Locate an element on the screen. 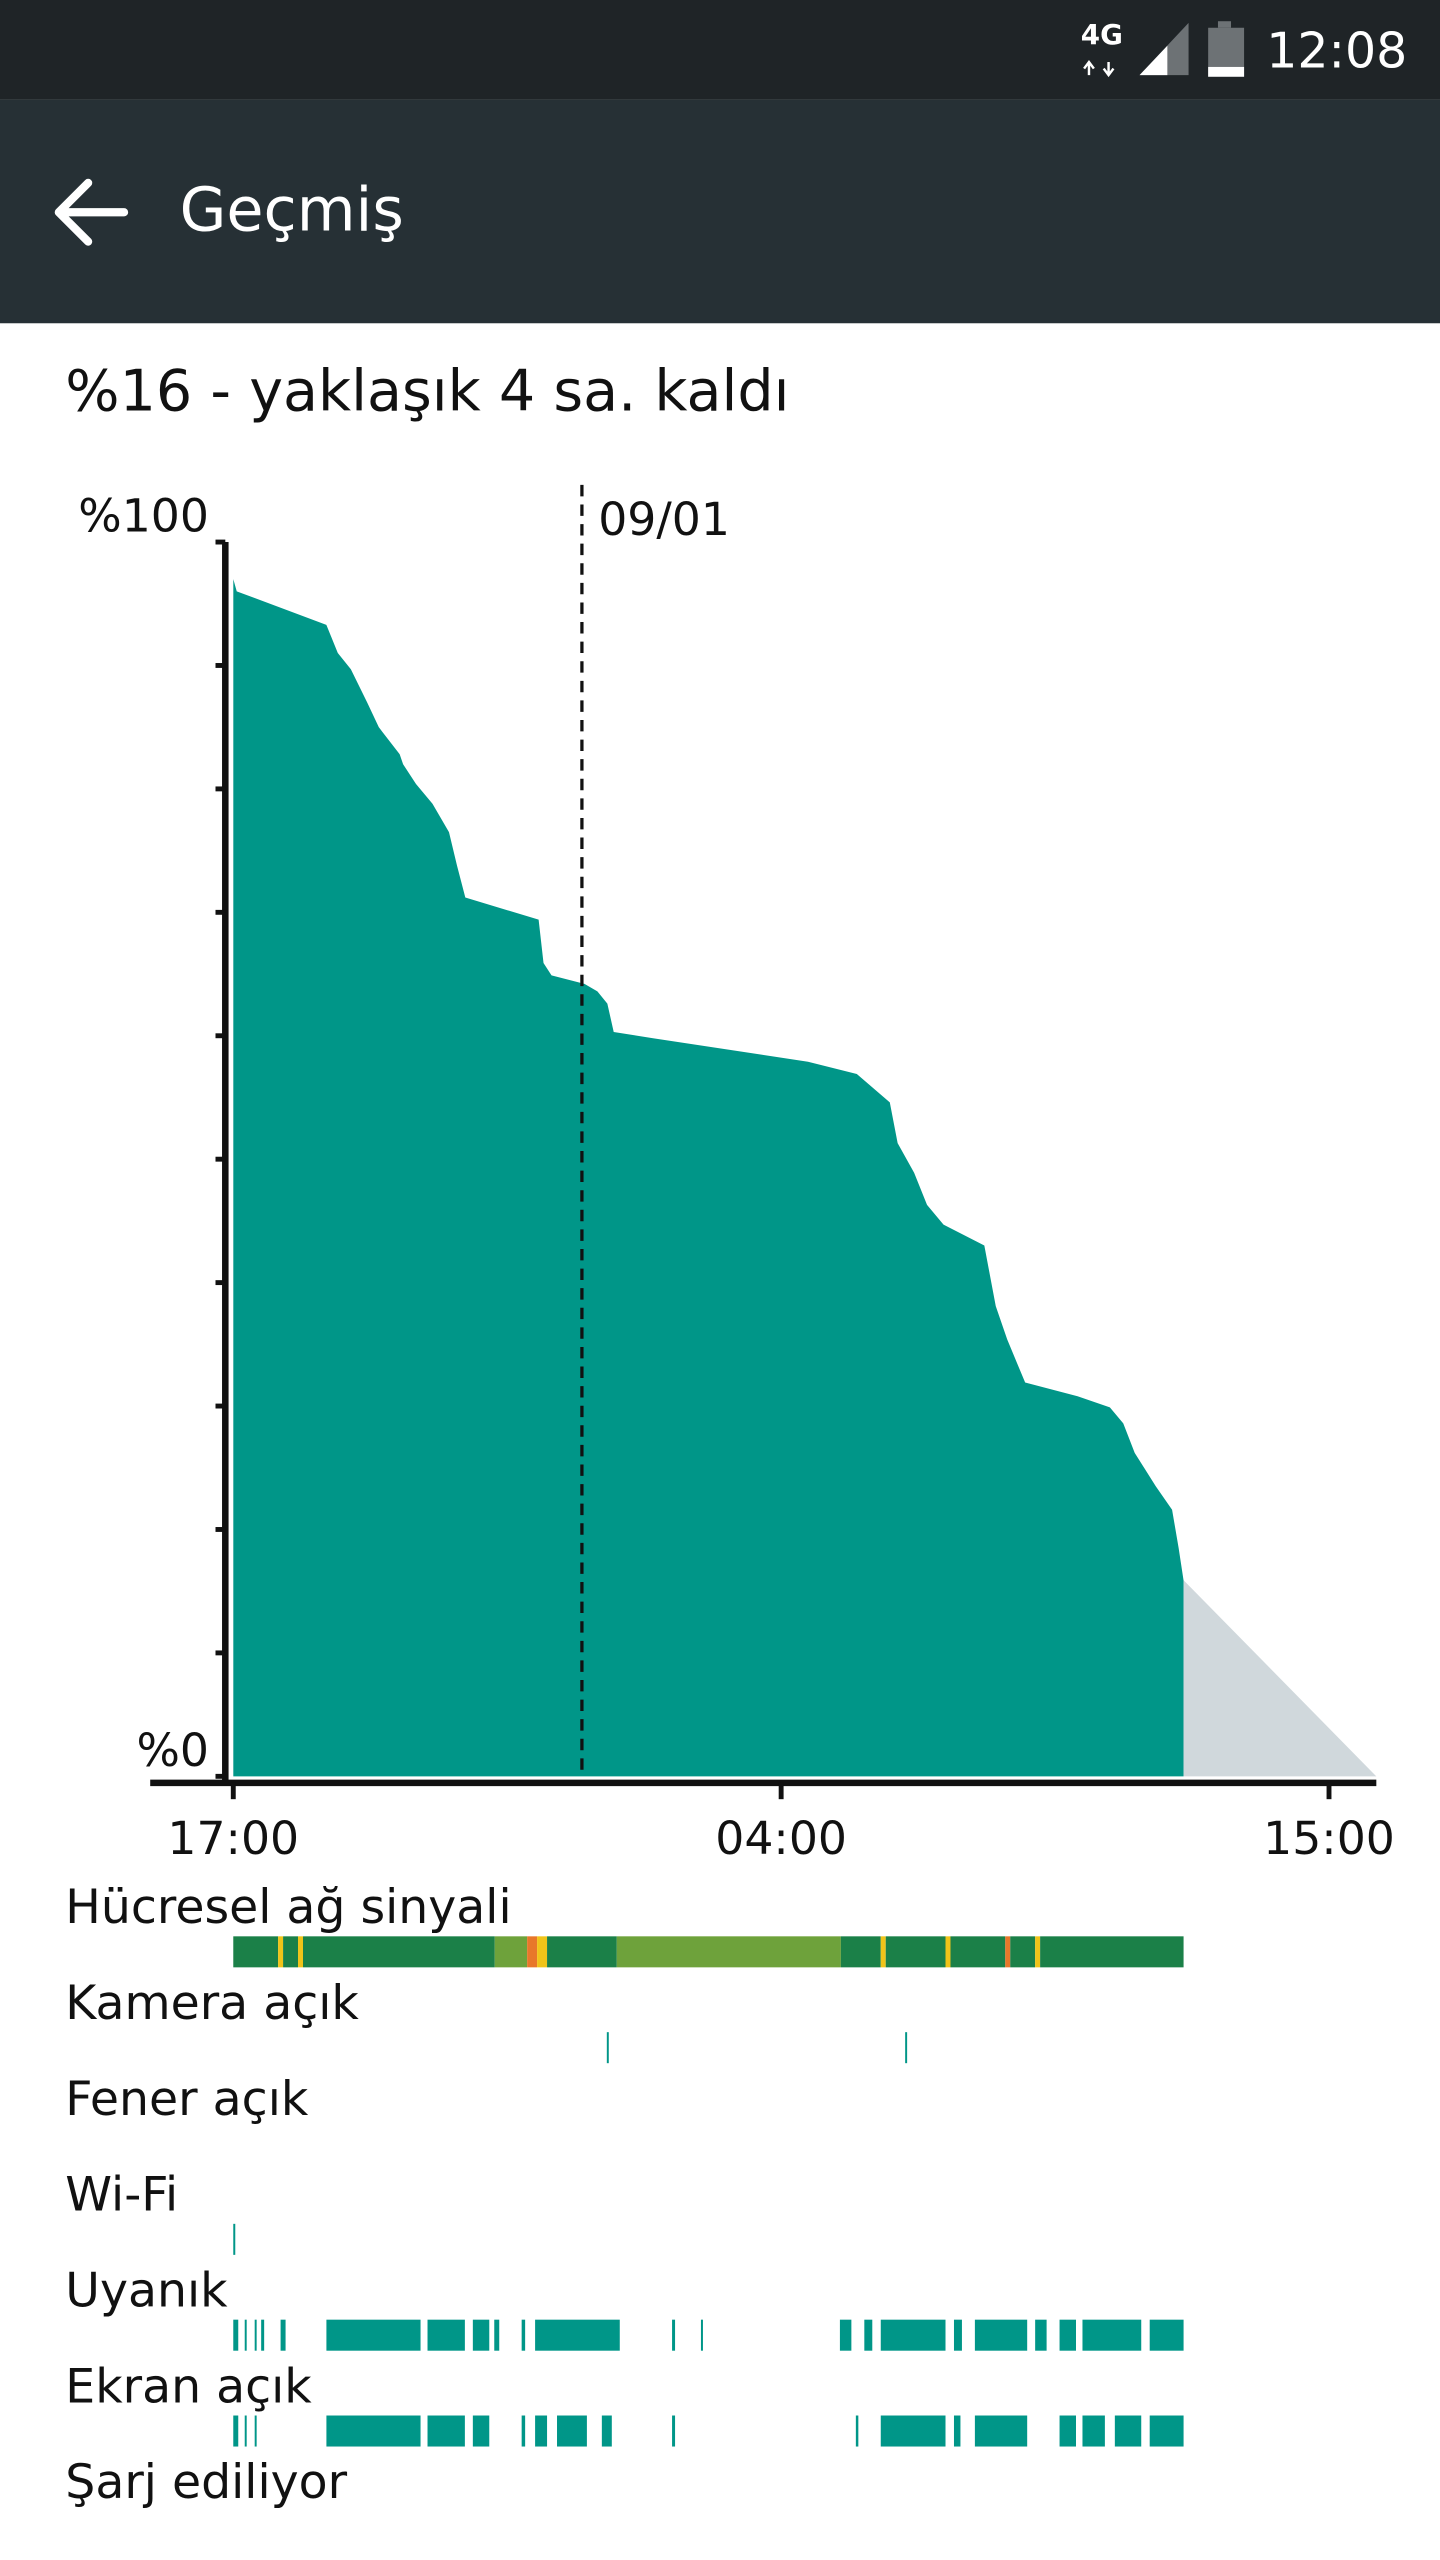 Image resolution: width=1440 pixels, height=2560 pixels. y-tick-label: %0 is located at coordinates (172, 1750).